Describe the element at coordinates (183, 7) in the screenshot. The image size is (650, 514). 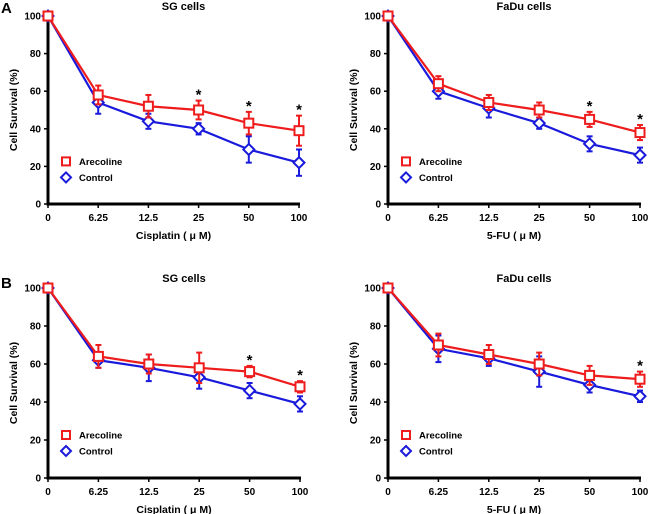
I see `chart-title: SG cells` at that location.